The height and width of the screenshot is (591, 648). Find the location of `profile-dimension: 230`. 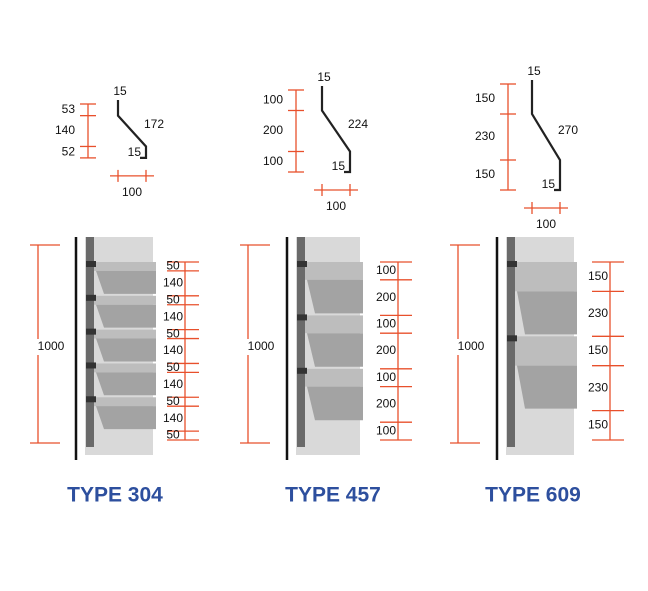

profile-dimension: 230 is located at coordinates (485, 136).